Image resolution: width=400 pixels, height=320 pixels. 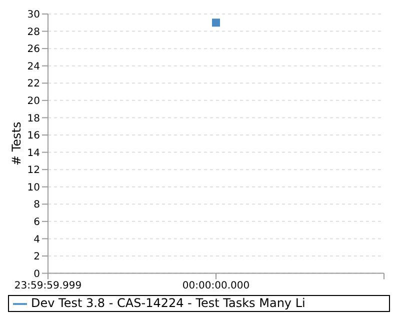 I want to click on y-tick-label: 6, so click(x=37, y=222).